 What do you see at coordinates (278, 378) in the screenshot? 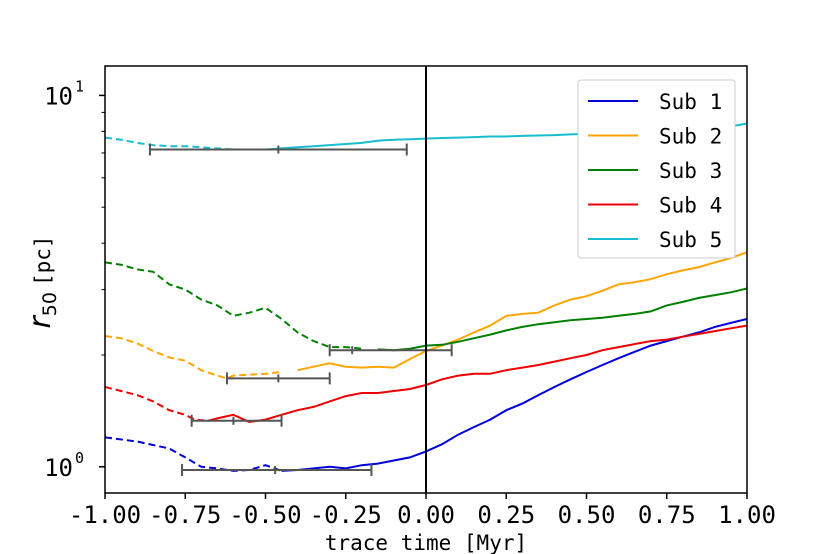
I see `series-2-errorbar` at bounding box center [278, 378].